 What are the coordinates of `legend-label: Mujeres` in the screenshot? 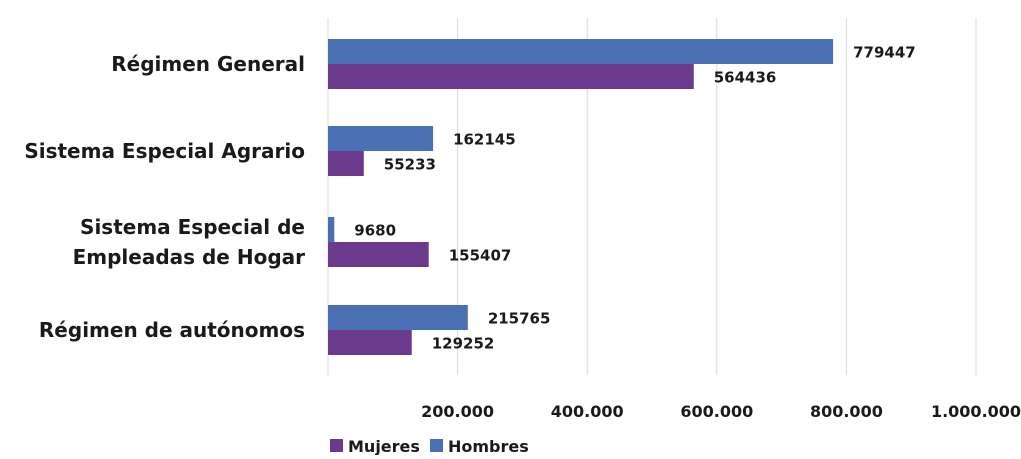 It's located at (384, 446).